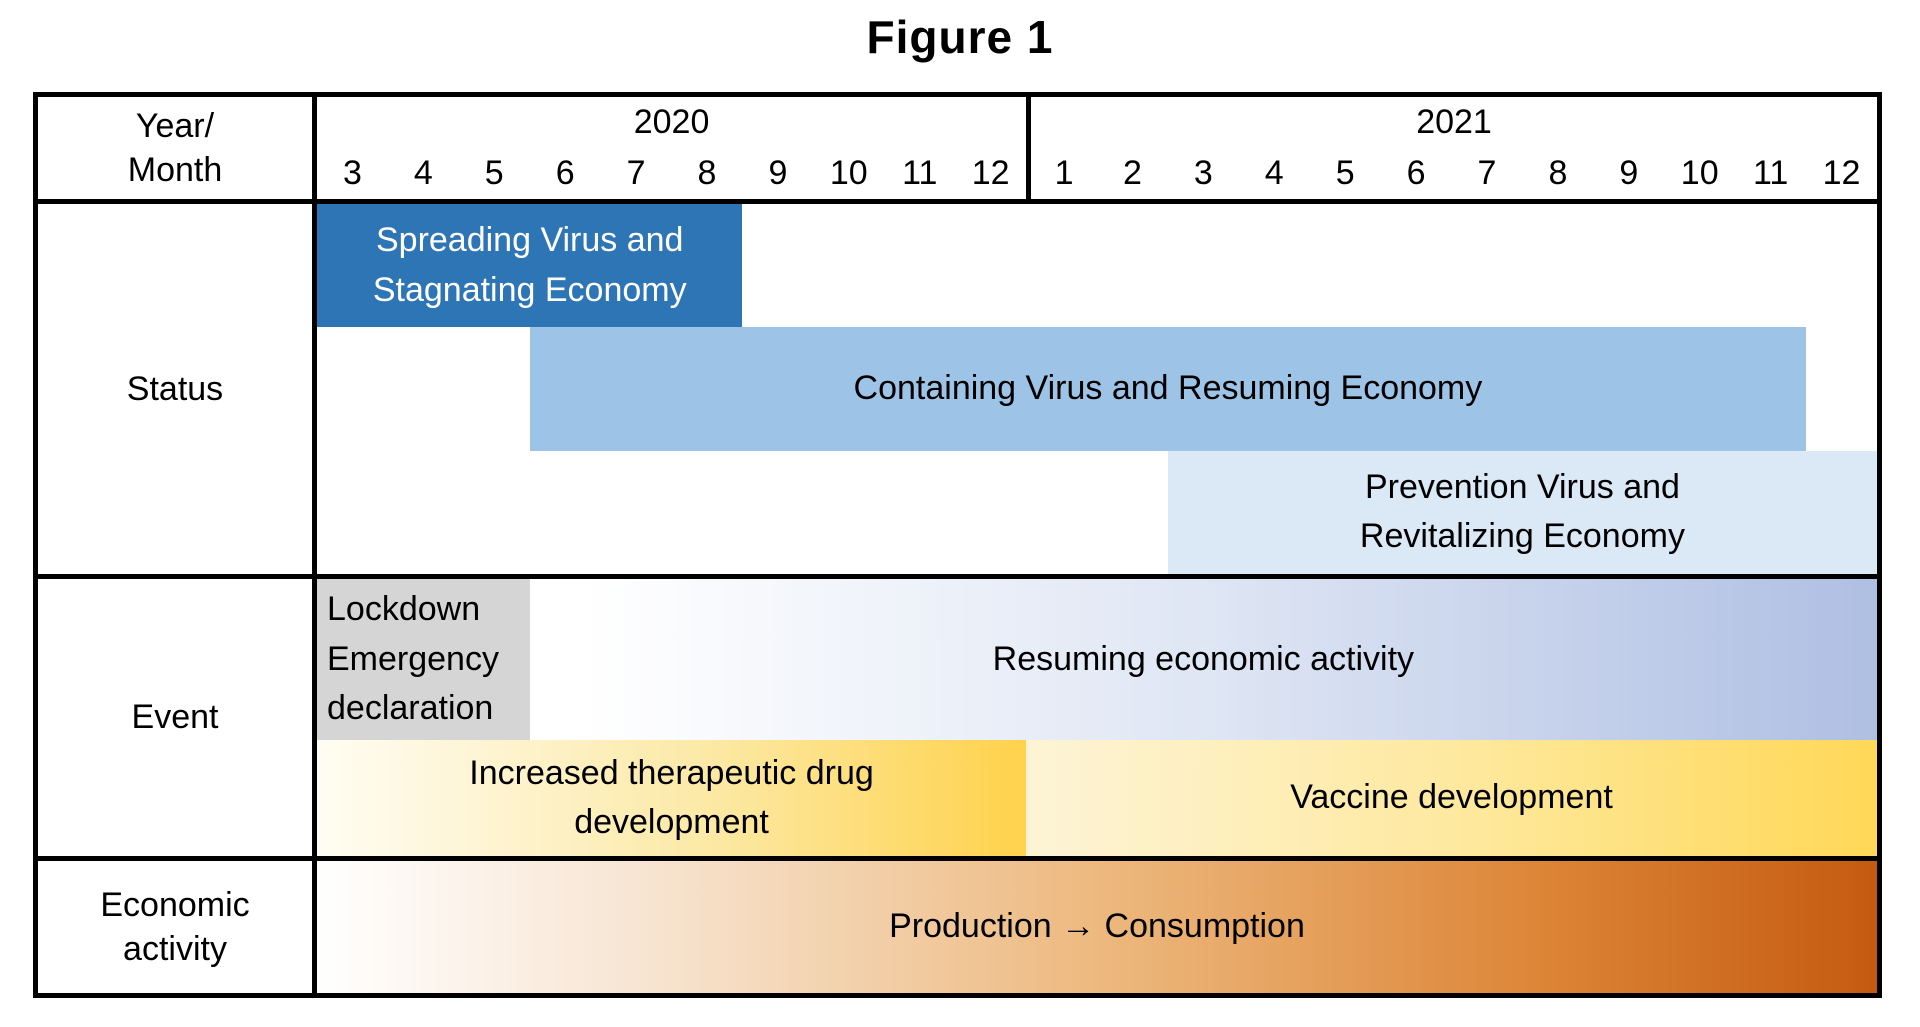  What do you see at coordinates (410, 707) in the screenshot?
I see `bar-text-line: declaration` at bounding box center [410, 707].